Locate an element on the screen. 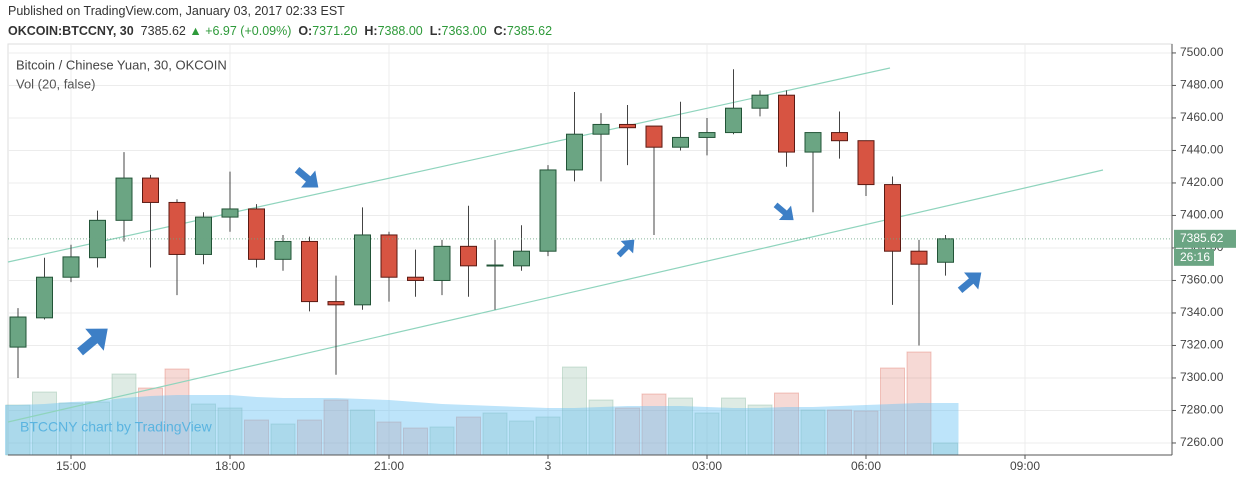 The width and height of the screenshot is (1239, 480). y-tick-label: 7320.00 is located at coordinates (1202, 345).